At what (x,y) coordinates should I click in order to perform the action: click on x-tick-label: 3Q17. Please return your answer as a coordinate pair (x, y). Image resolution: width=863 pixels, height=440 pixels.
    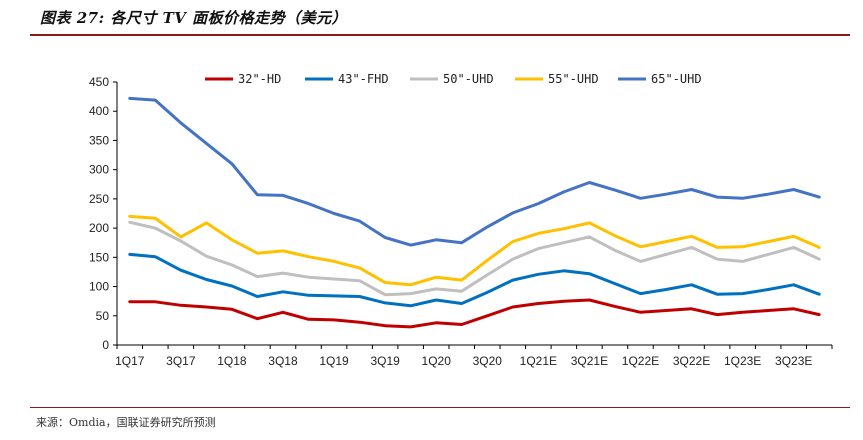
    Looking at the image, I should click on (181, 361).